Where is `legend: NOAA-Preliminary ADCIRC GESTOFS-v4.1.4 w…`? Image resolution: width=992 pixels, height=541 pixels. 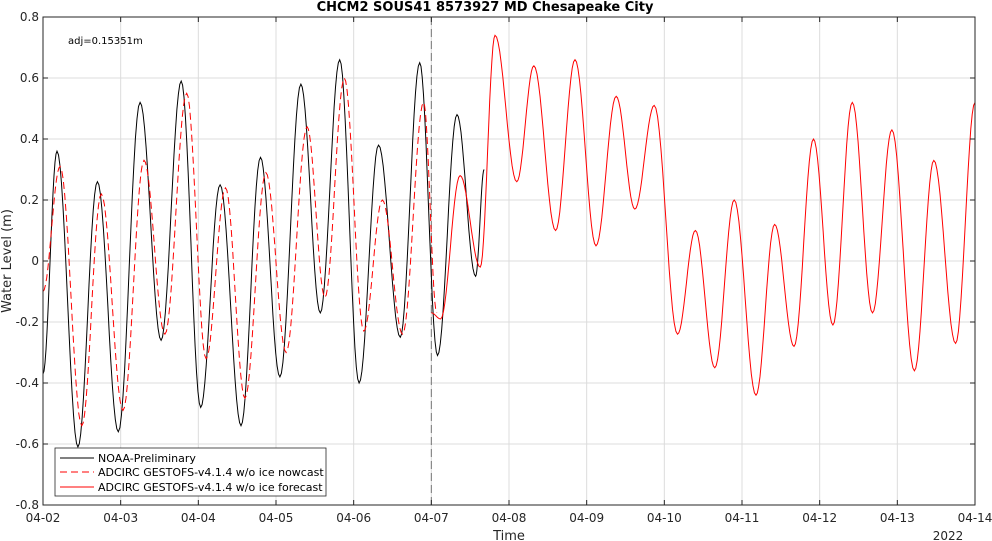 legend: NOAA-Preliminary ADCIRC GESTOFS-v4.1.4 w… is located at coordinates (190, 472).